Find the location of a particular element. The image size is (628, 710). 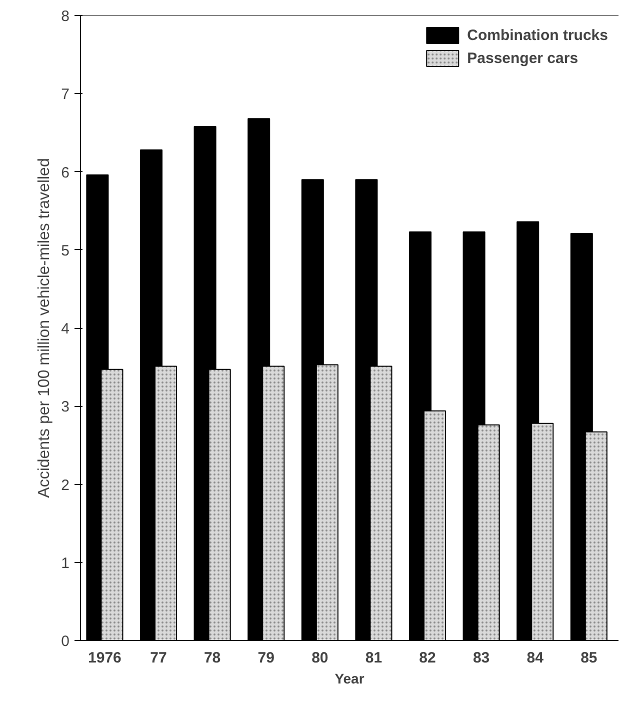

y-tick-label: 8 is located at coordinates (65, 16).